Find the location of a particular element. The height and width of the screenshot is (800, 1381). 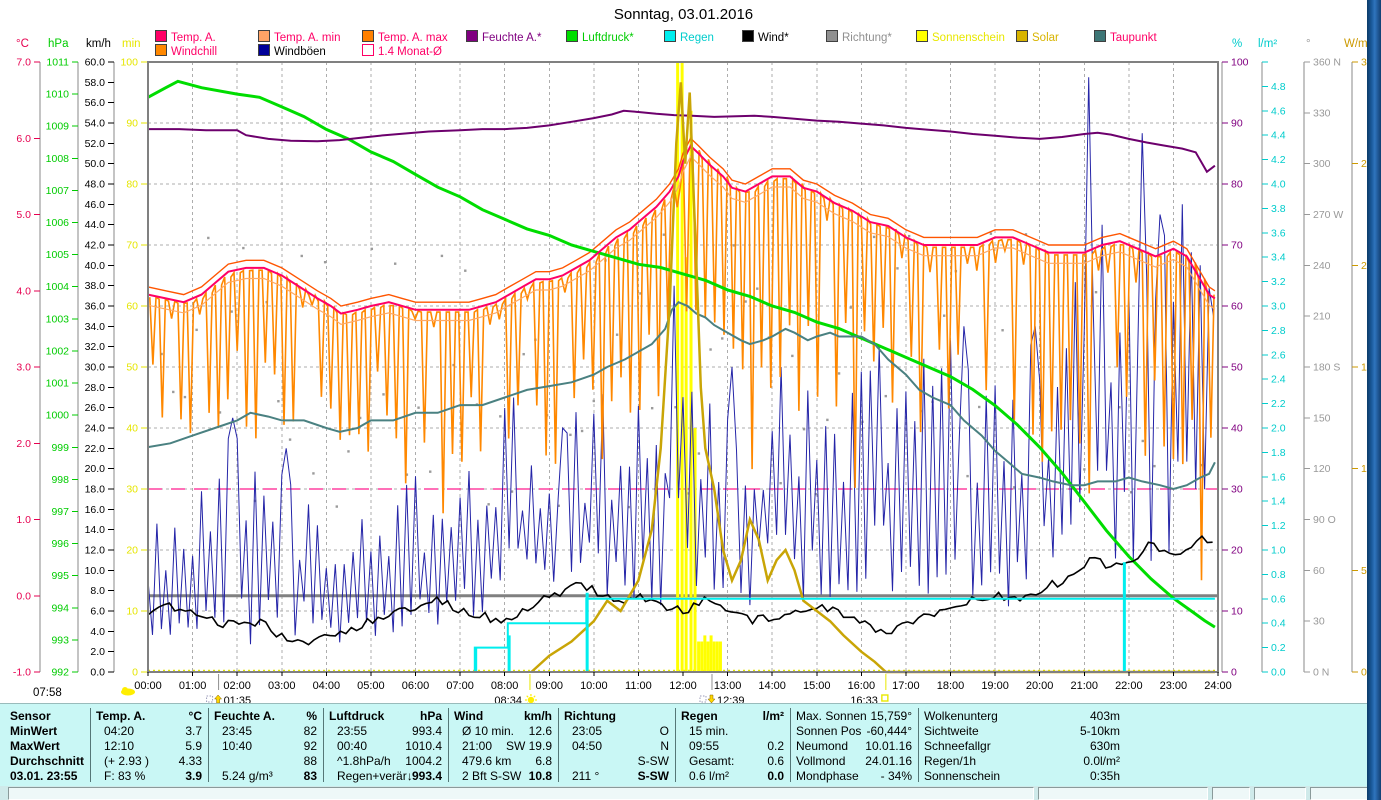

axis-tick-label: 4.4 is located at coordinates (1278, 136).